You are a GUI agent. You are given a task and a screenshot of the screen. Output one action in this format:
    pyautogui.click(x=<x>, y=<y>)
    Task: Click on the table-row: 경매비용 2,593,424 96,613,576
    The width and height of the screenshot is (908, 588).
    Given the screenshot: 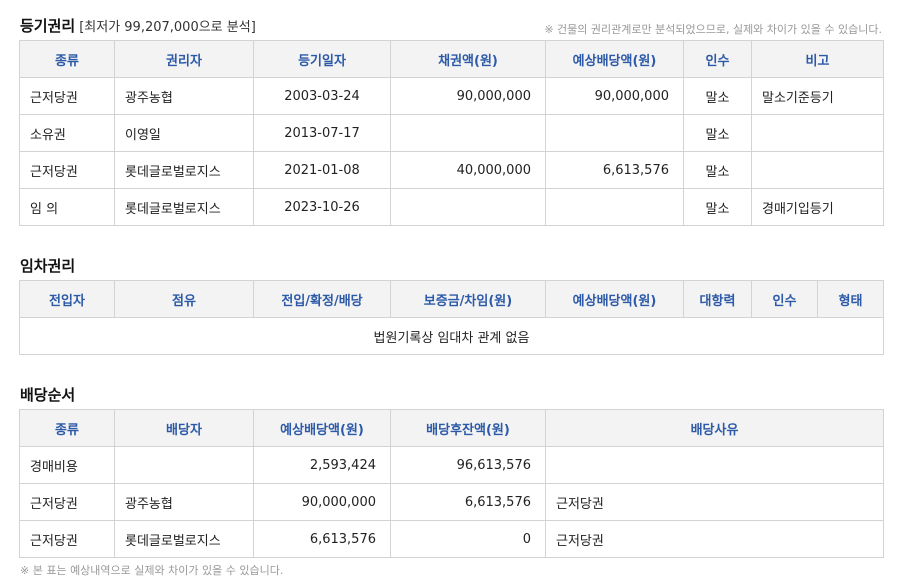 What is the action you would take?
    pyautogui.click(x=451, y=465)
    